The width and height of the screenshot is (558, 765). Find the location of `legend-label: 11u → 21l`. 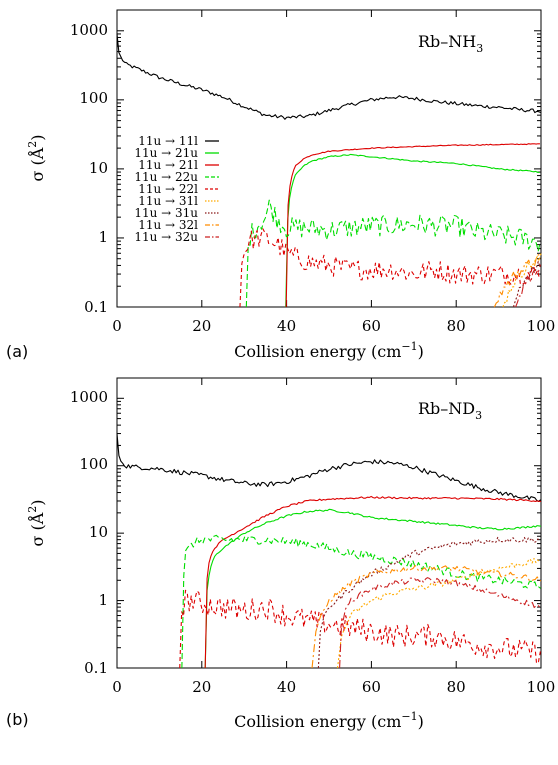

legend-label: 11u → 21l is located at coordinates (168, 165).